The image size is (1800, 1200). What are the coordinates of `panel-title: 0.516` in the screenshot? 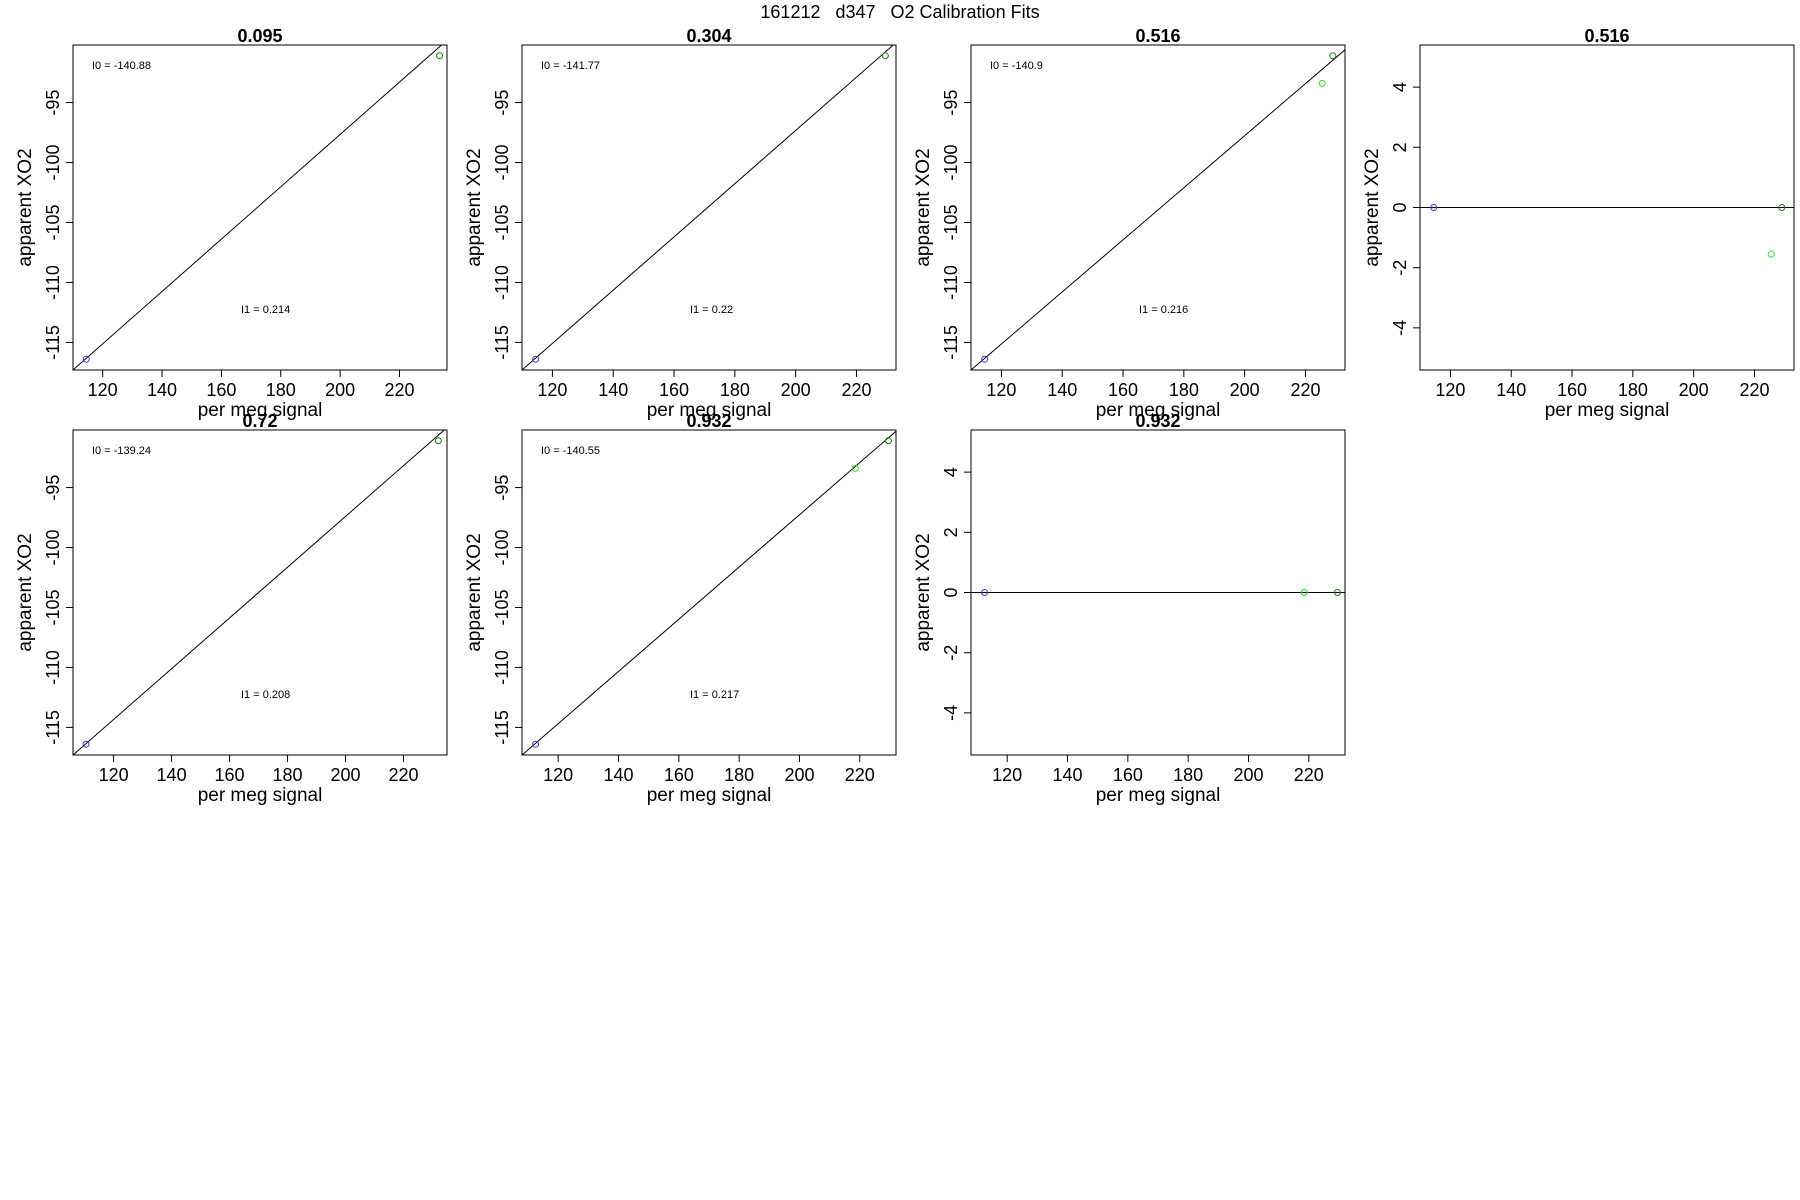 It's located at (1606, 36).